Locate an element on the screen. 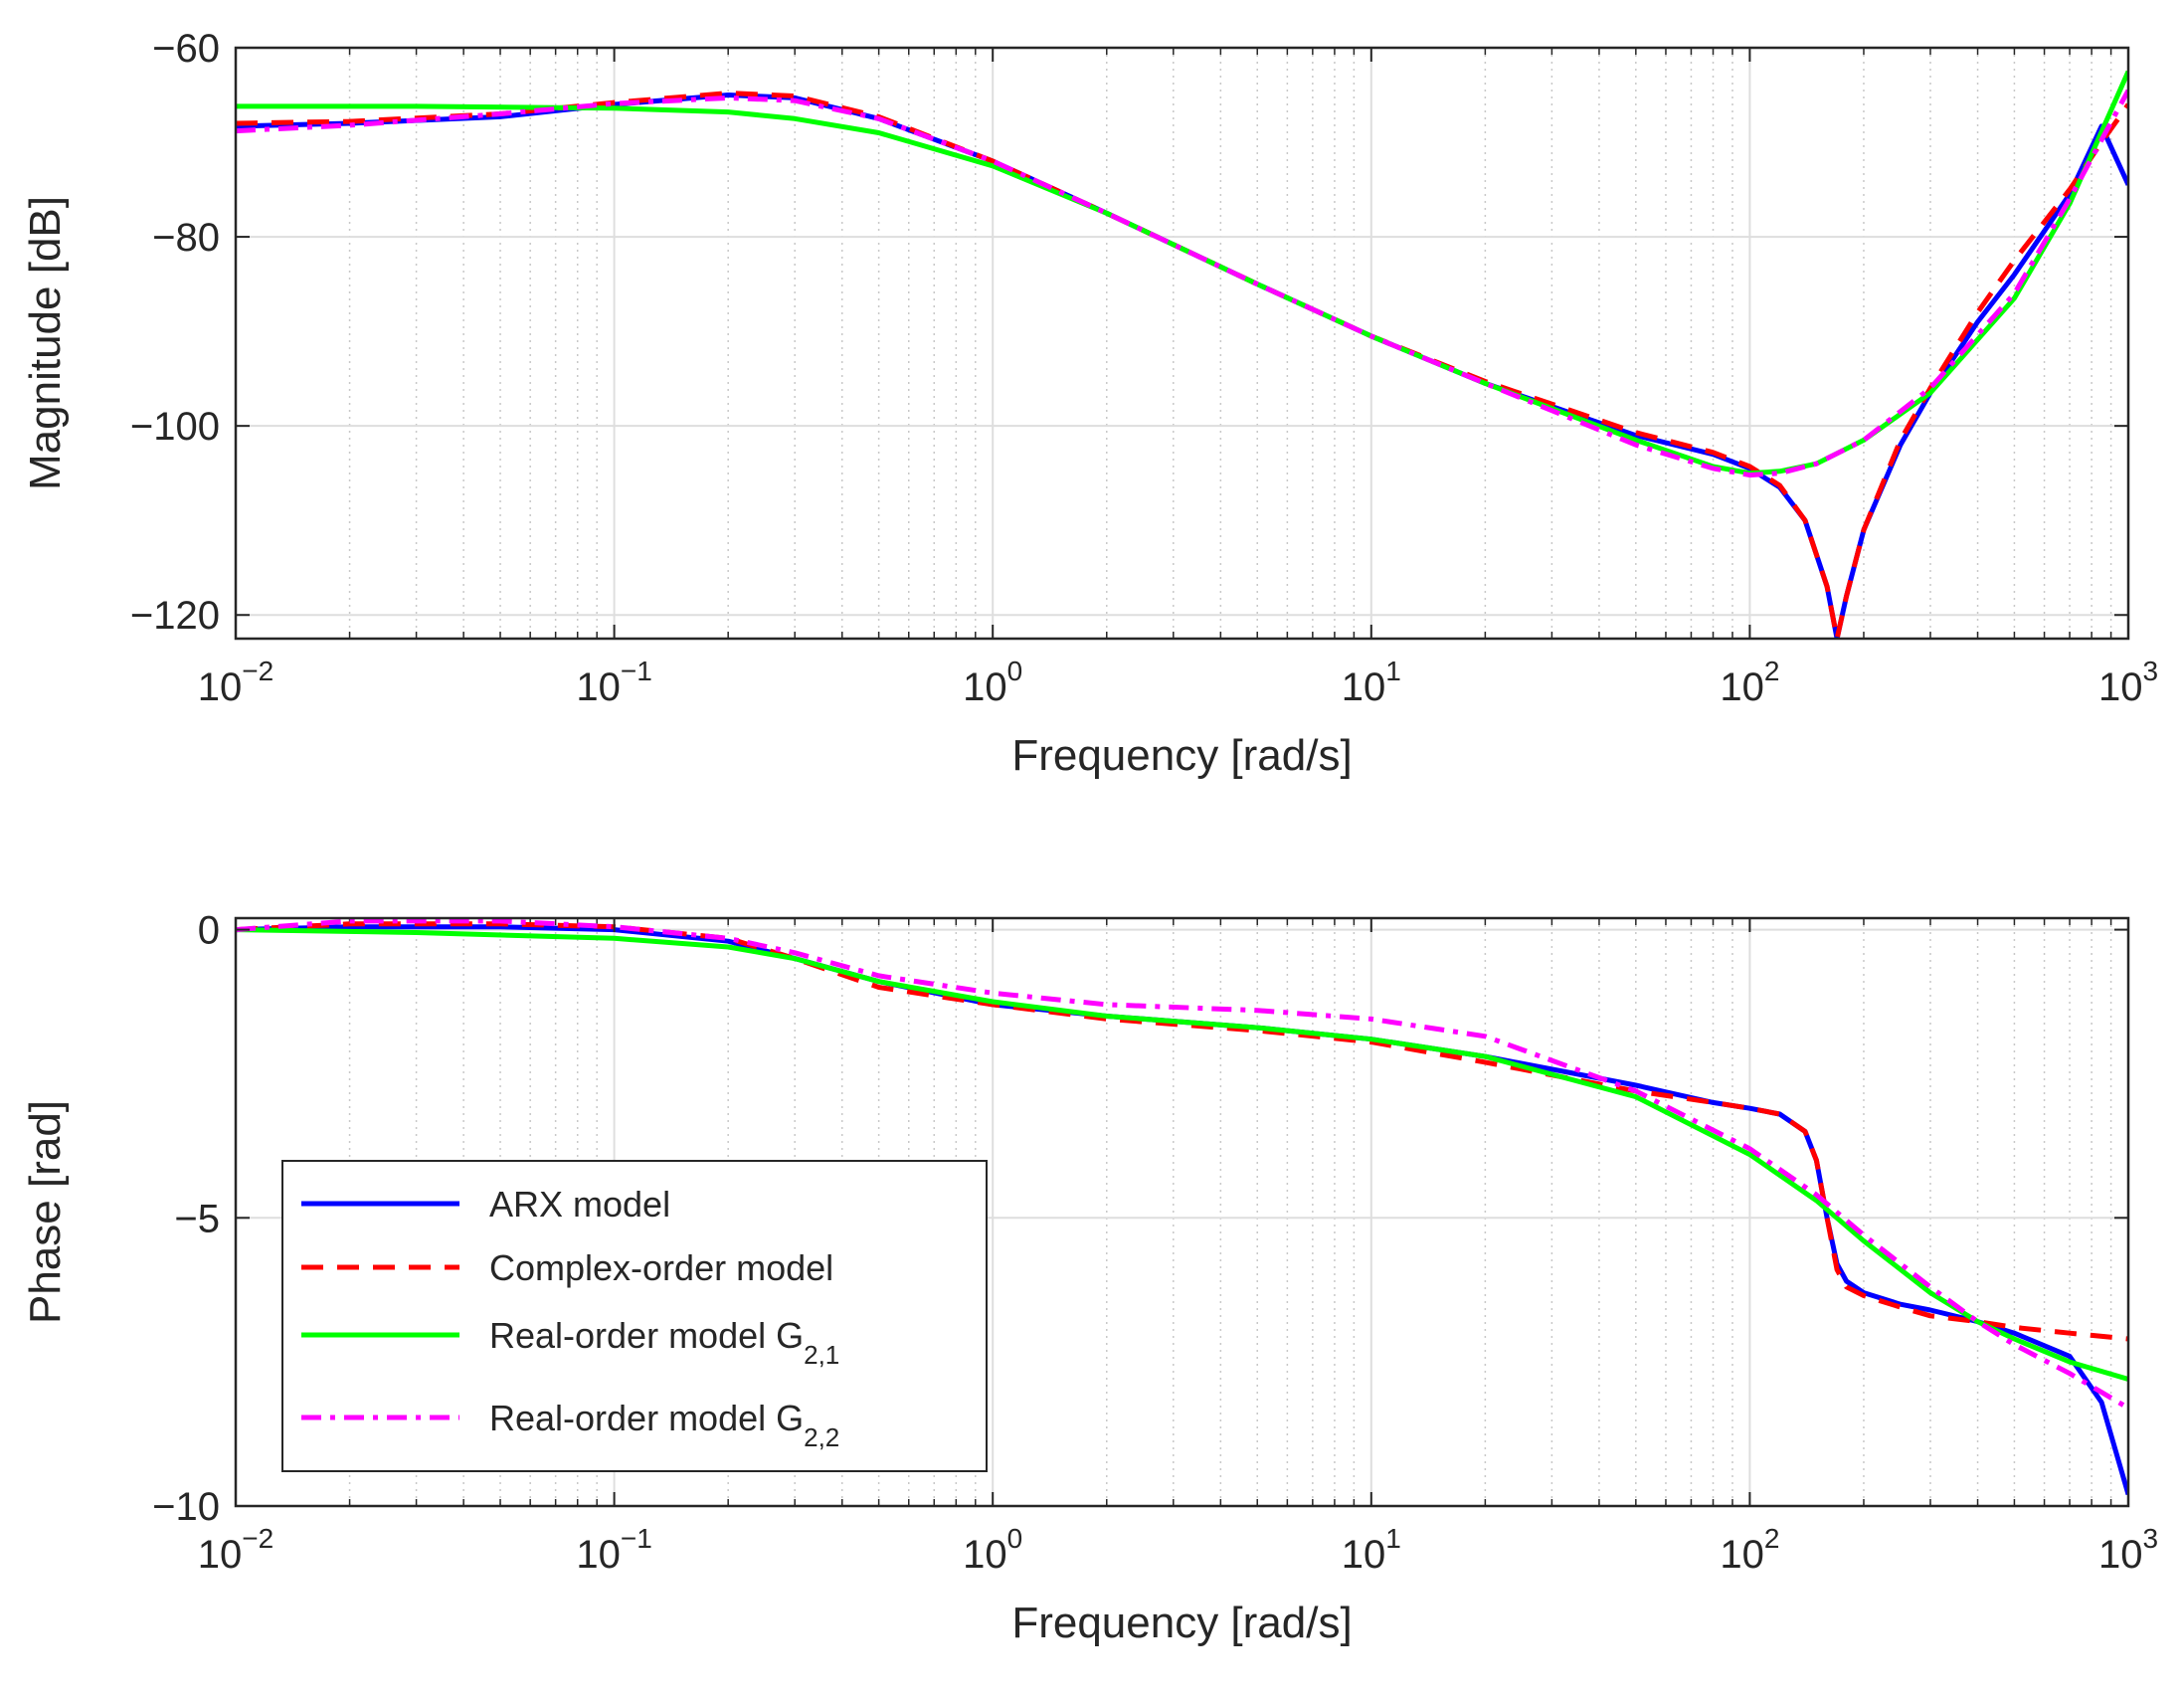  phase-x-axis-label: Frequency [rad/s] is located at coordinates (1181, 1623).